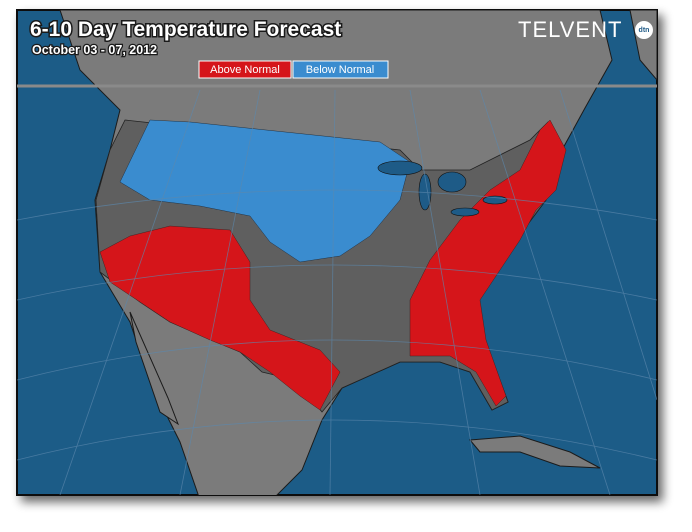 This screenshot has height=532, width=692. Describe the element at coordinates (94, 50) in the screenshot. I see `subtitle: October 03 - 07, 2012` at that location.